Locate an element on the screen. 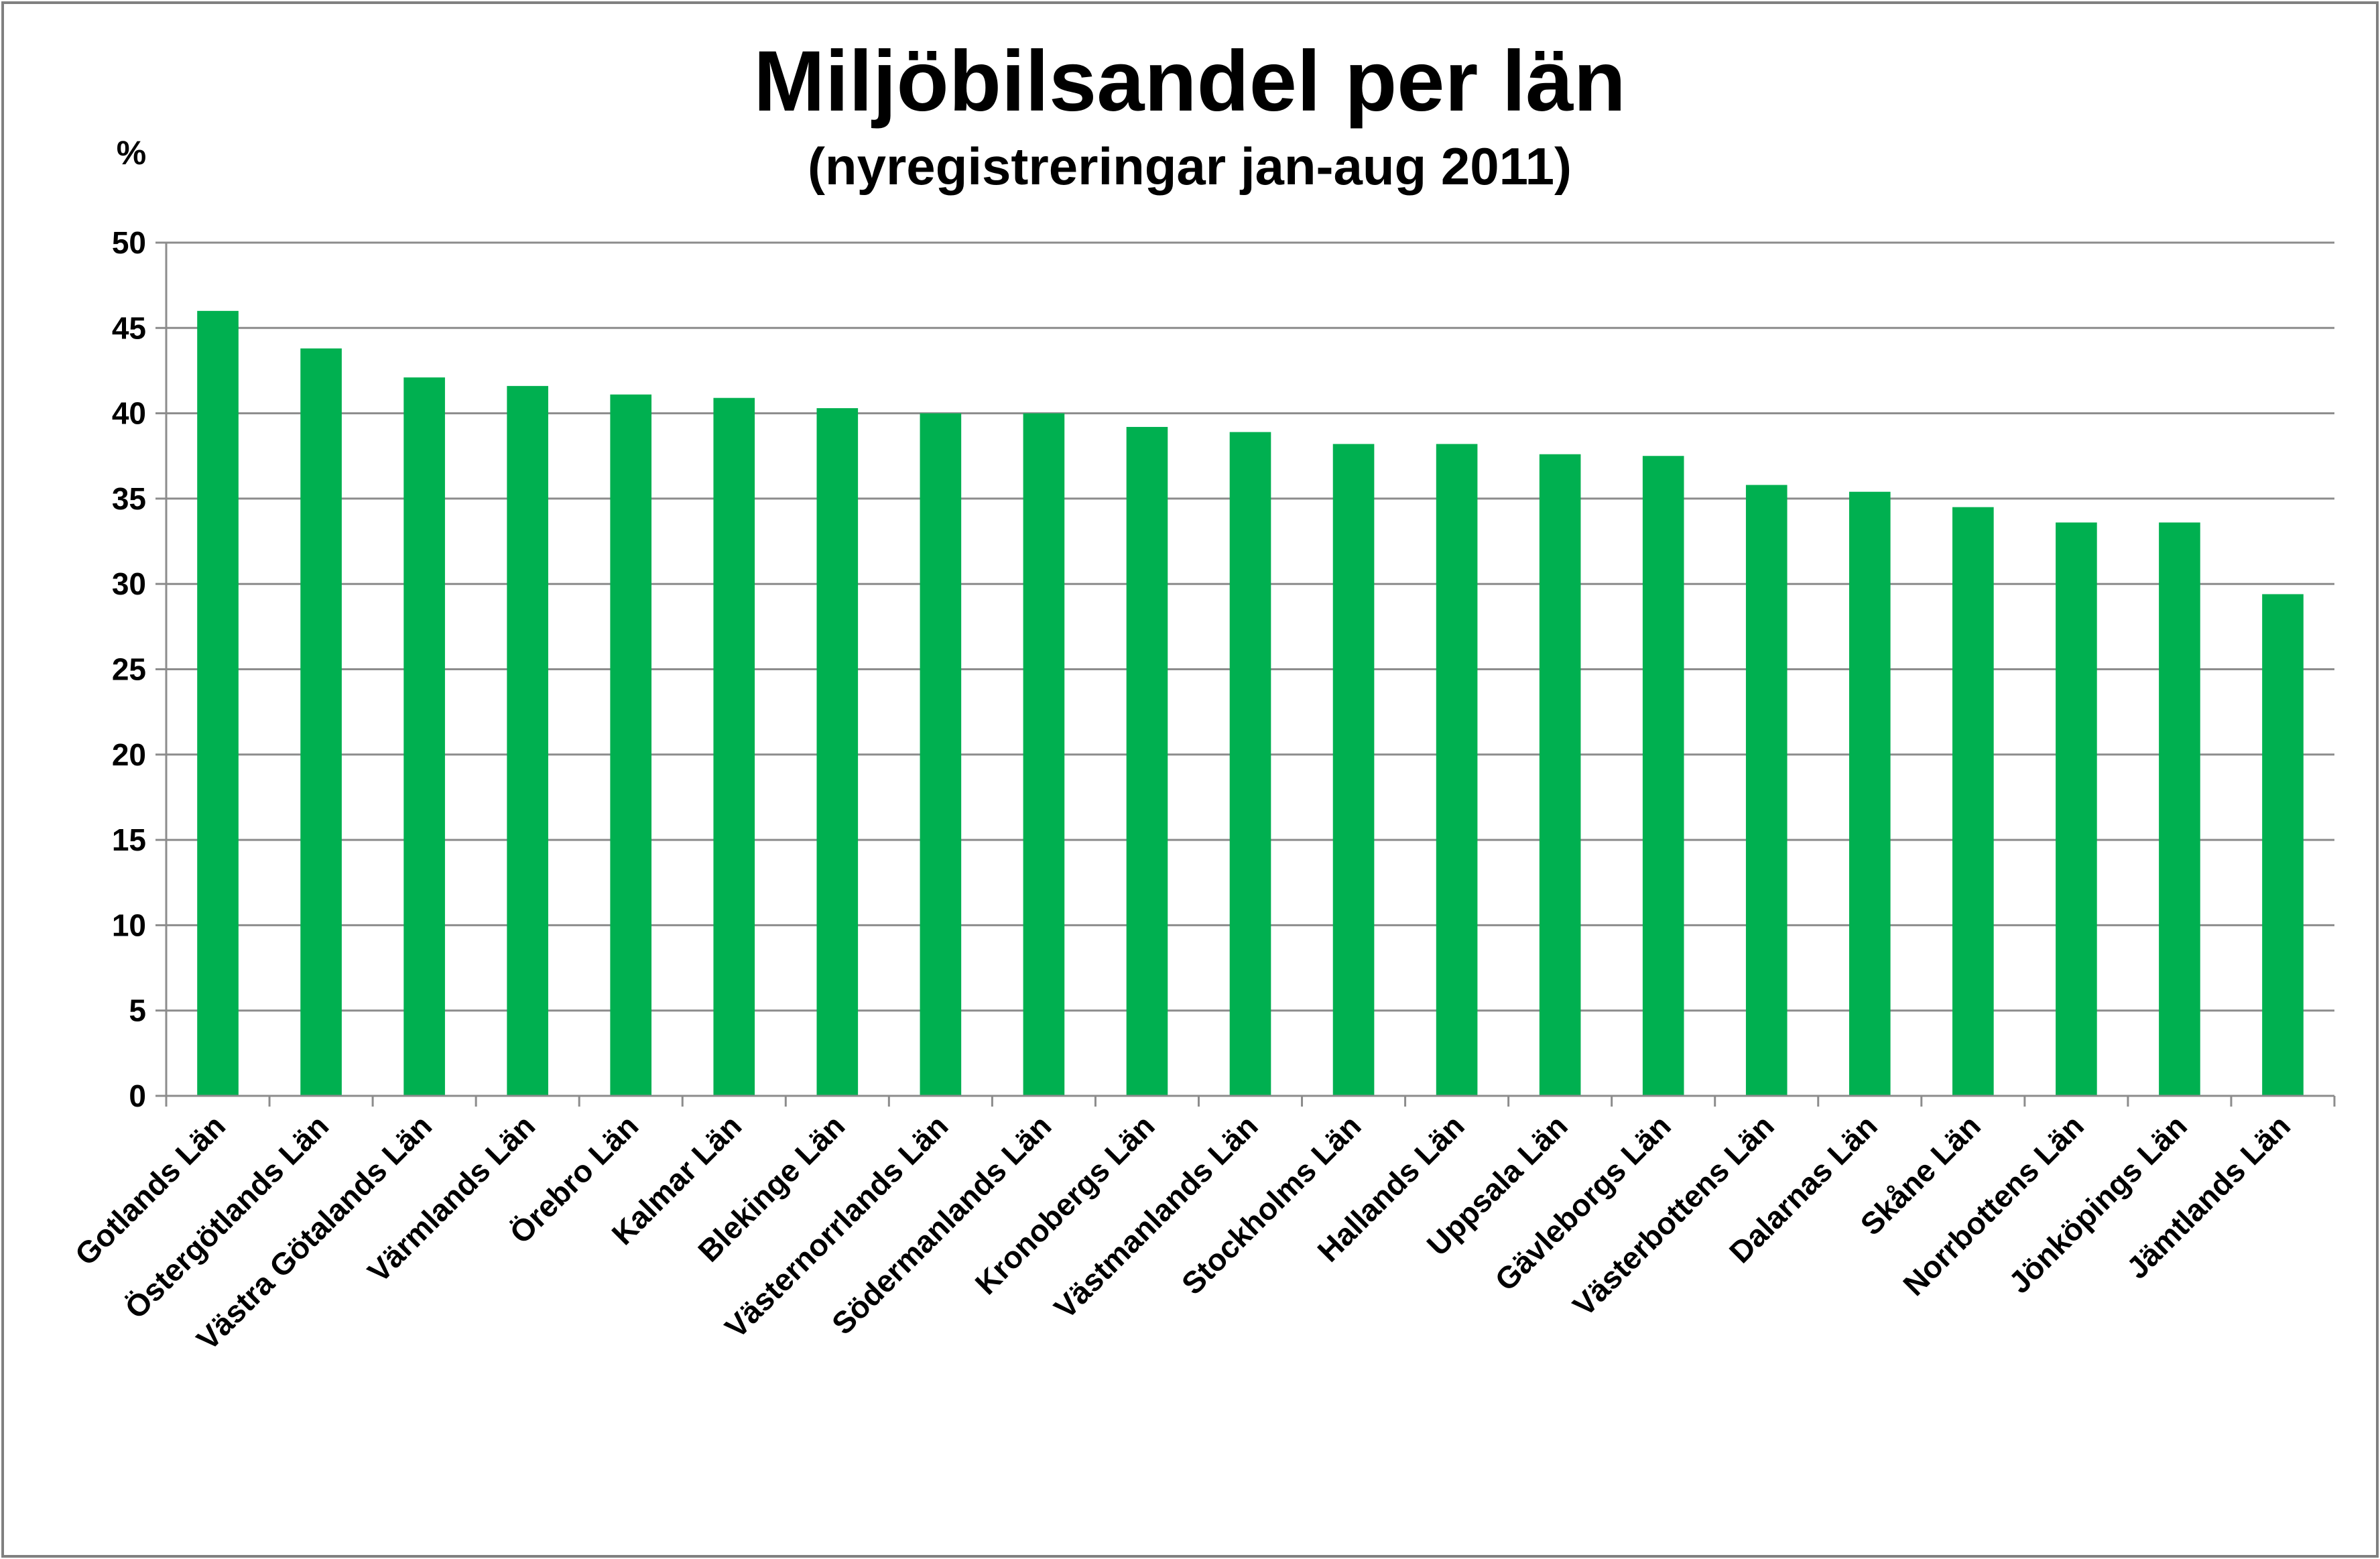  y-tick-label: 5 is located at coordinates (137, 1011).